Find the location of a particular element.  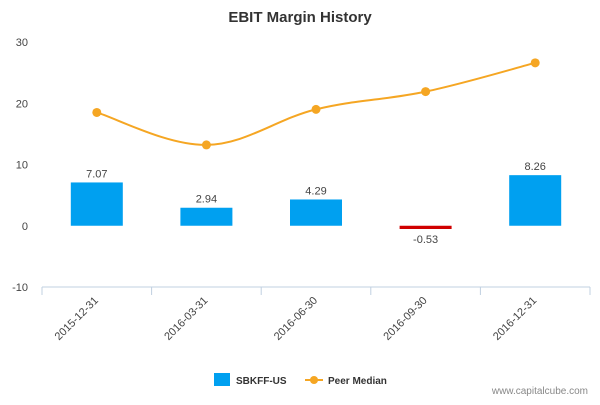

bar-data-label: -0.53 is located at coordinates (425, 240).